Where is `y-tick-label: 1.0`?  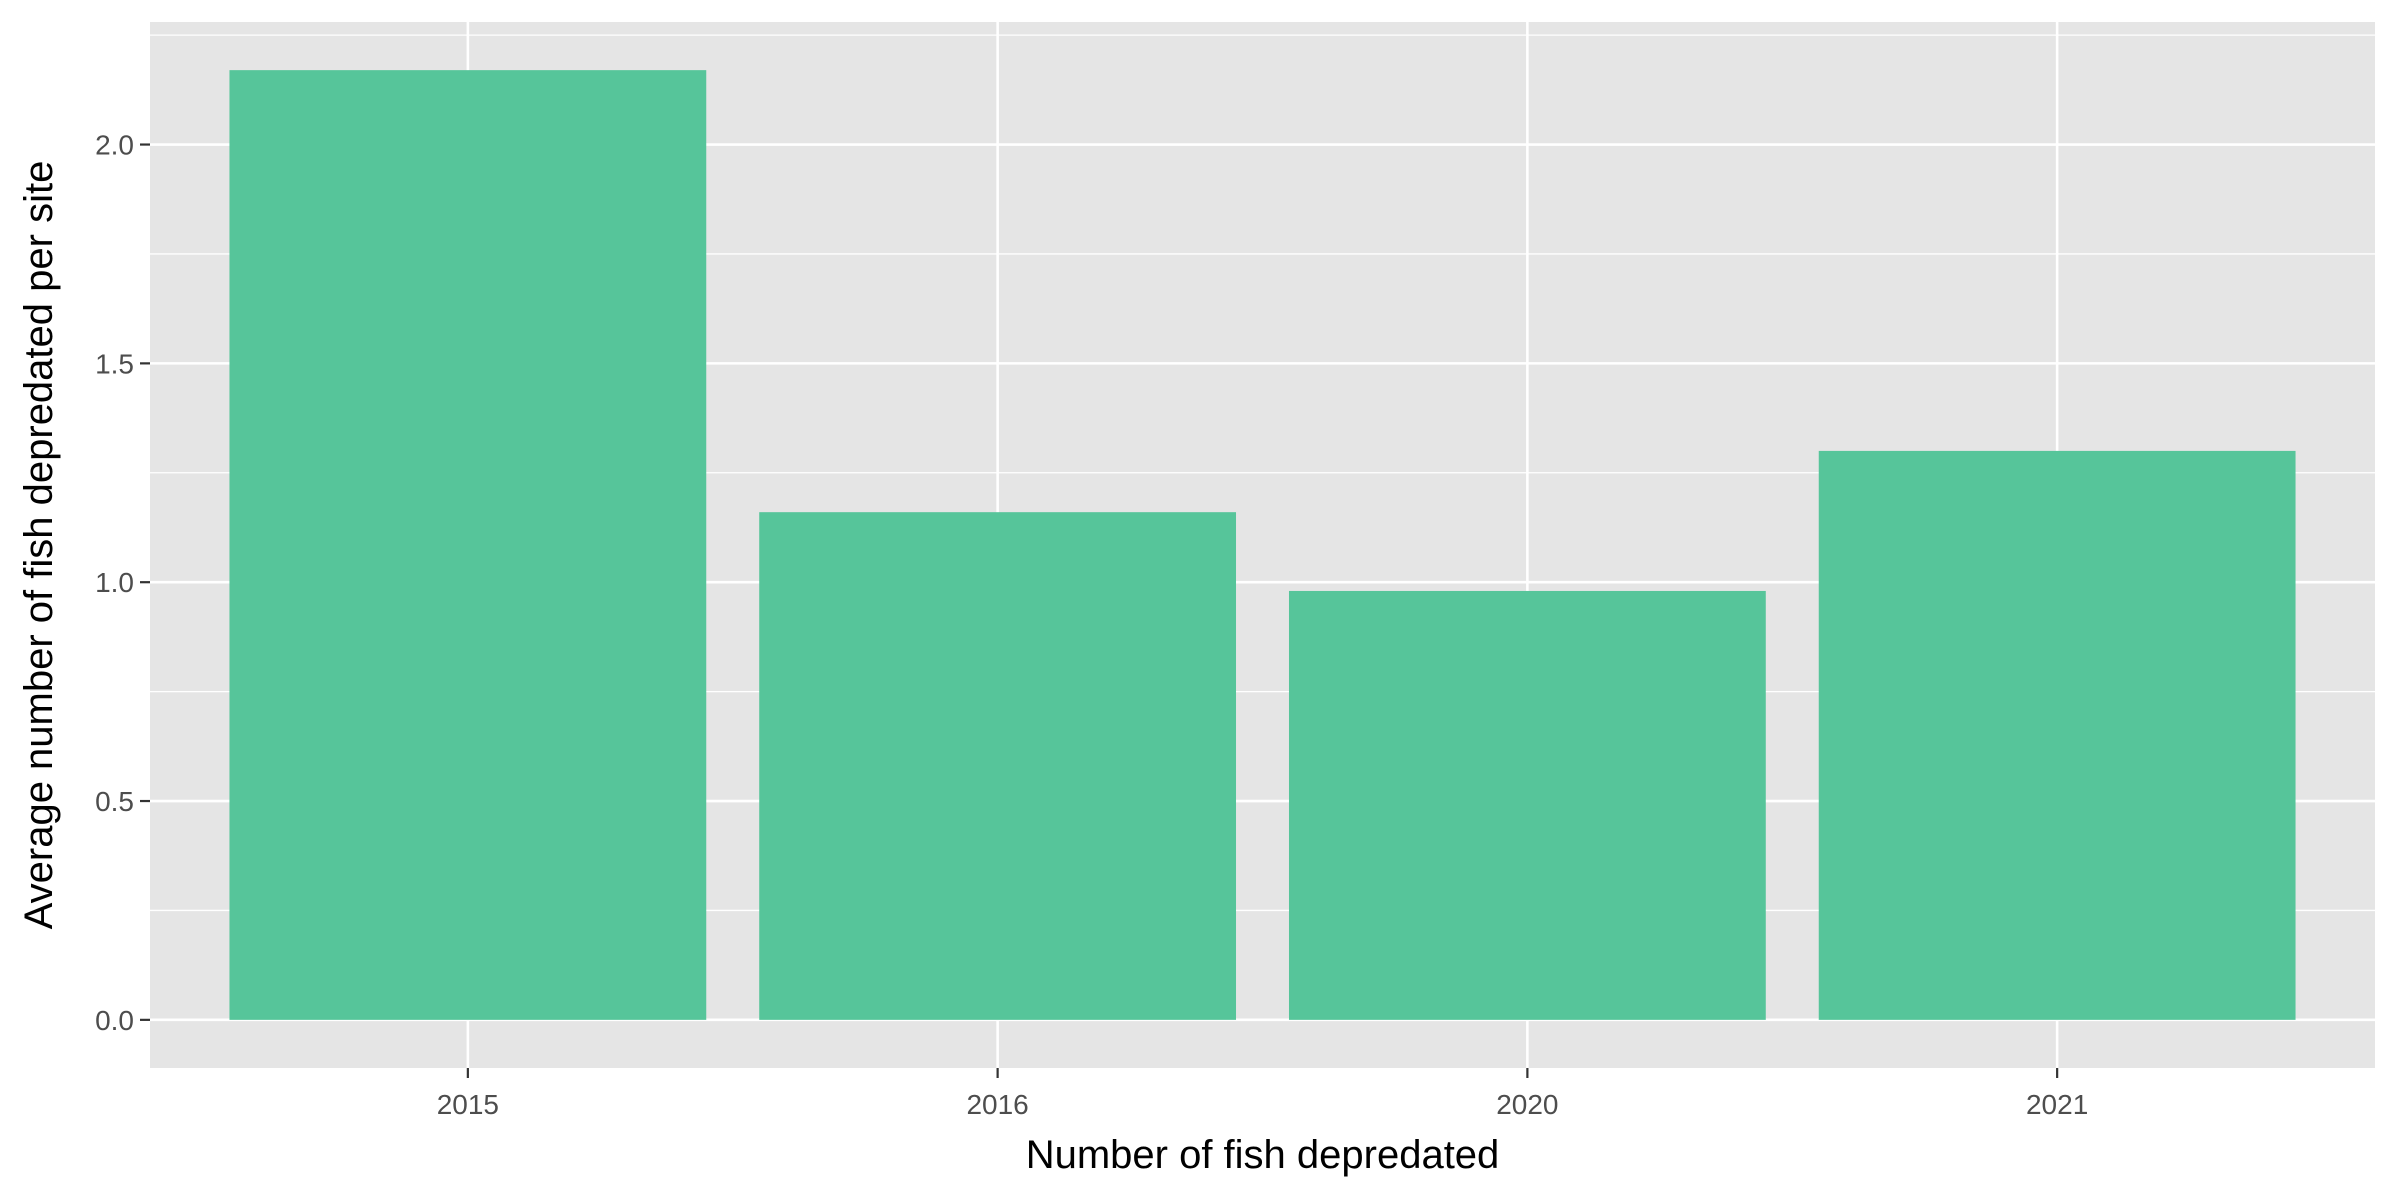 y-tick-label: 1.0 is located at coordinates (114, 582).